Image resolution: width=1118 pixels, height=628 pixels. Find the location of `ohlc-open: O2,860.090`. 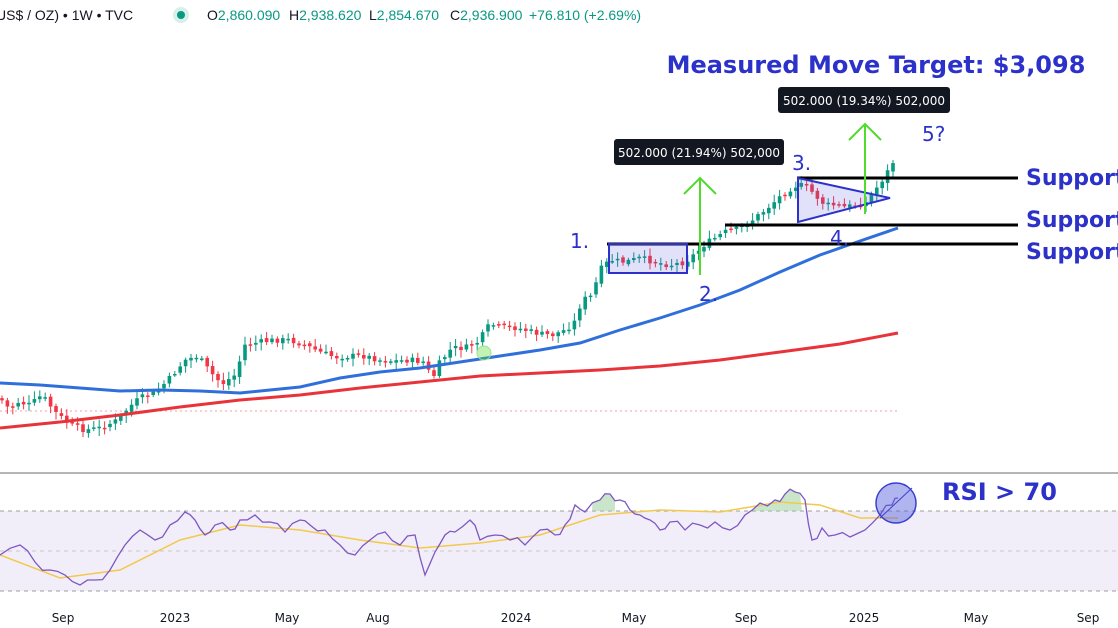

ohlc-open: O2,860.090 is located at coordinates (244, 15).